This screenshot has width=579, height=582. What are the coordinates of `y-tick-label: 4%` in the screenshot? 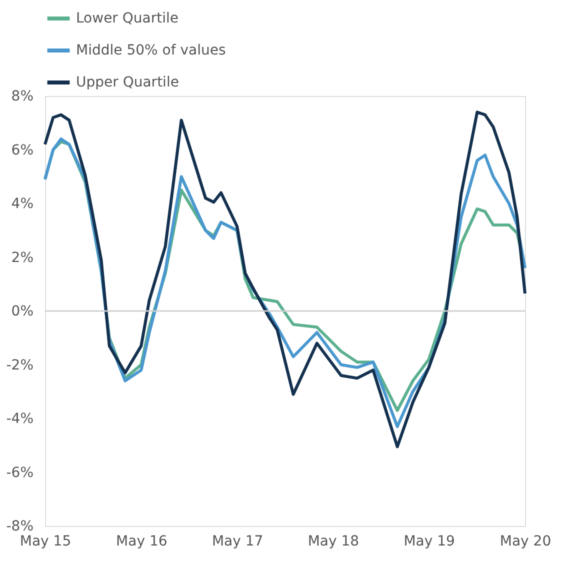 It's located at (22, 204).